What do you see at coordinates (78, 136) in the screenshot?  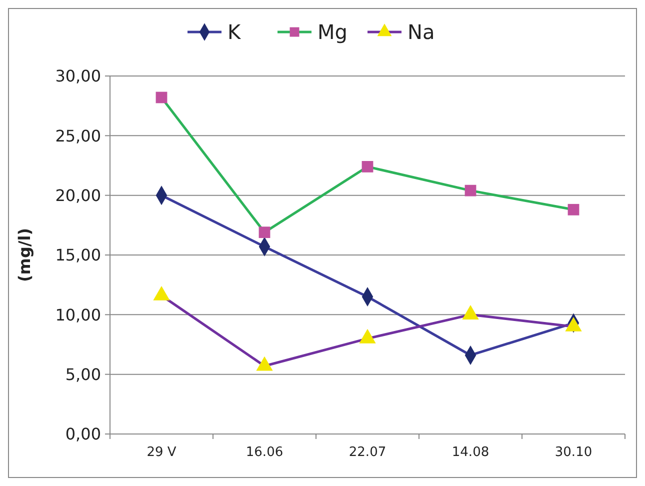 I see `y-tick-label: 25,00` at bounding box center [78, 136].